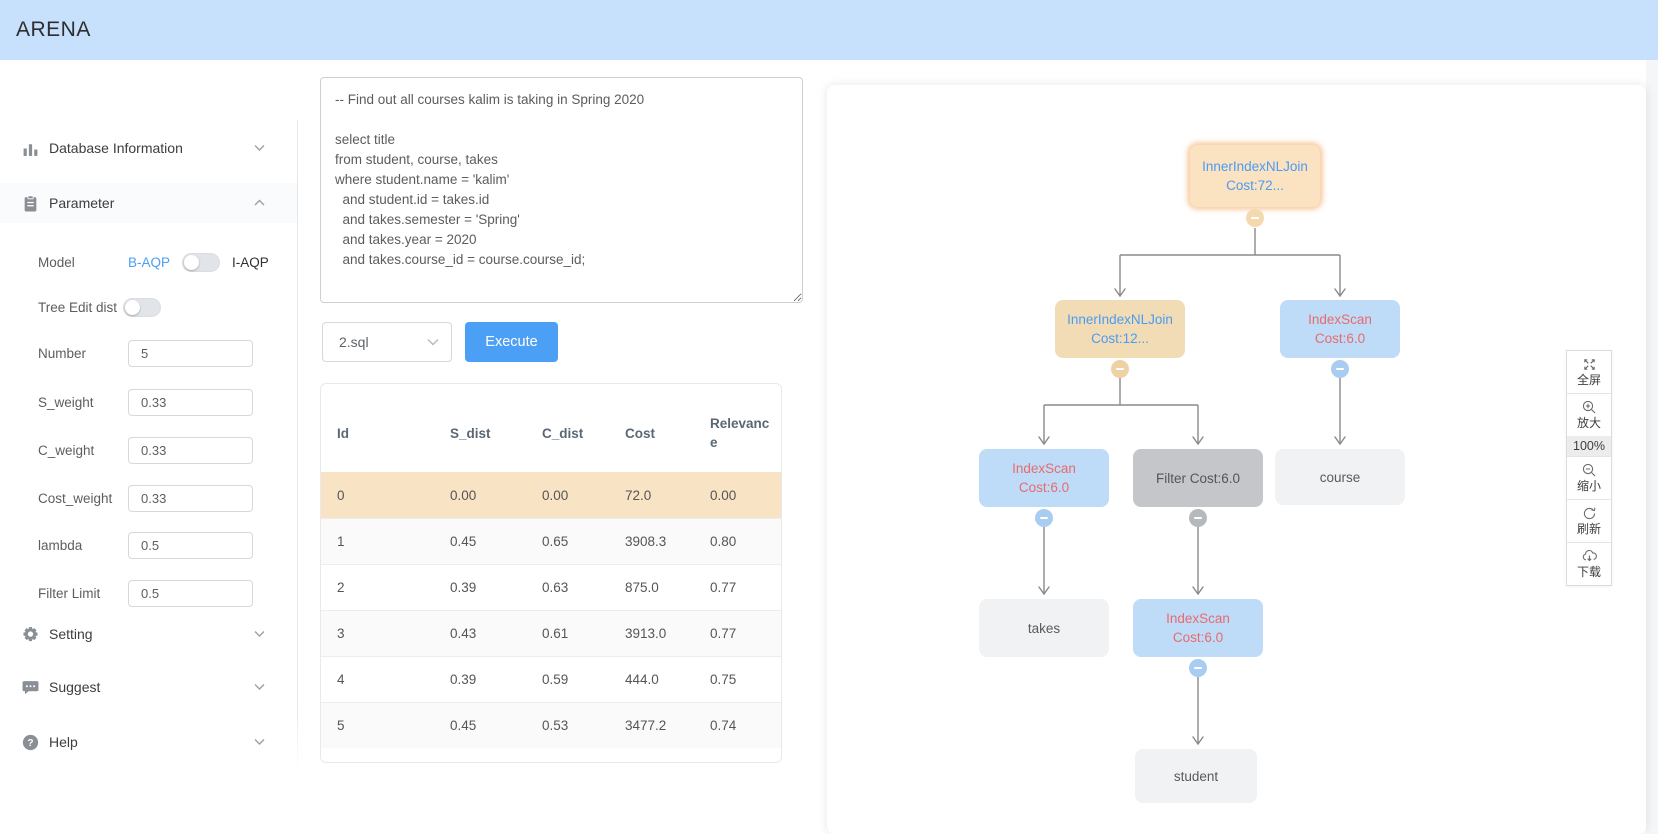 The width and height of the screenshot is (1658, 834). What do you see at coordinates (1588, 407) in the screenshot?
I see `zoom-in-icon` at bounding box center [1588, 407].